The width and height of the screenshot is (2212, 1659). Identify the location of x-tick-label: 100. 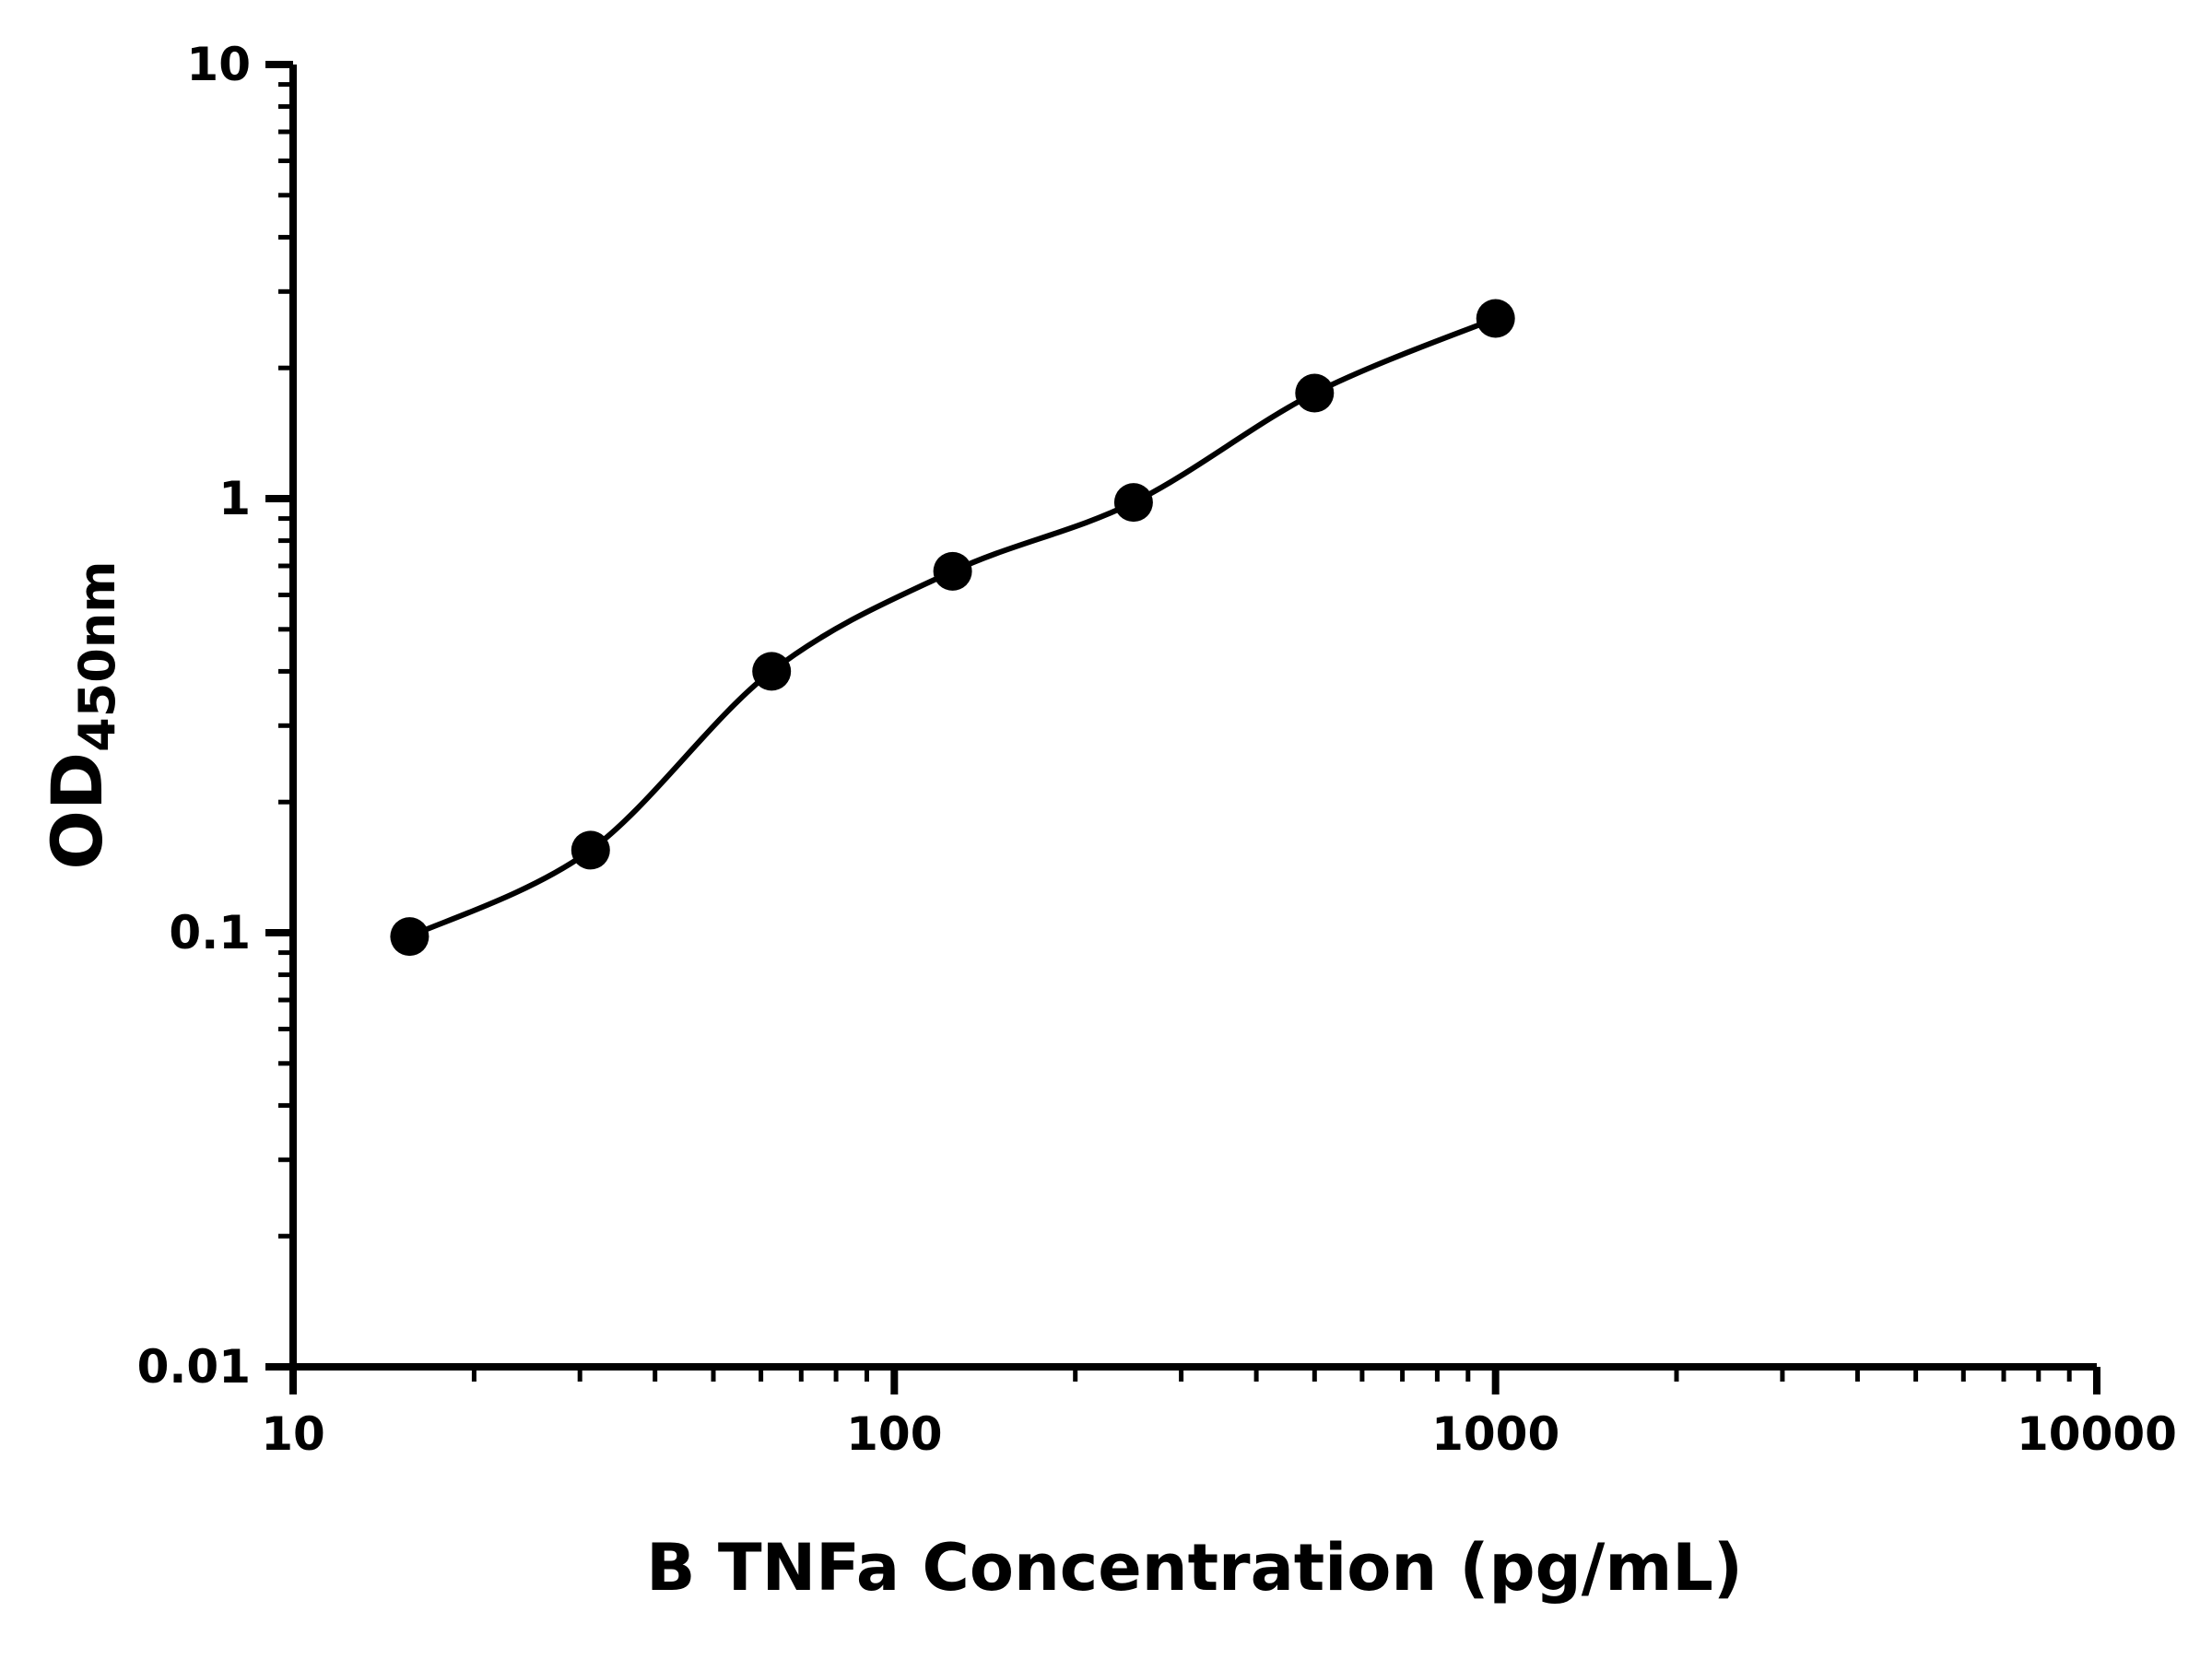
(894, 1434).